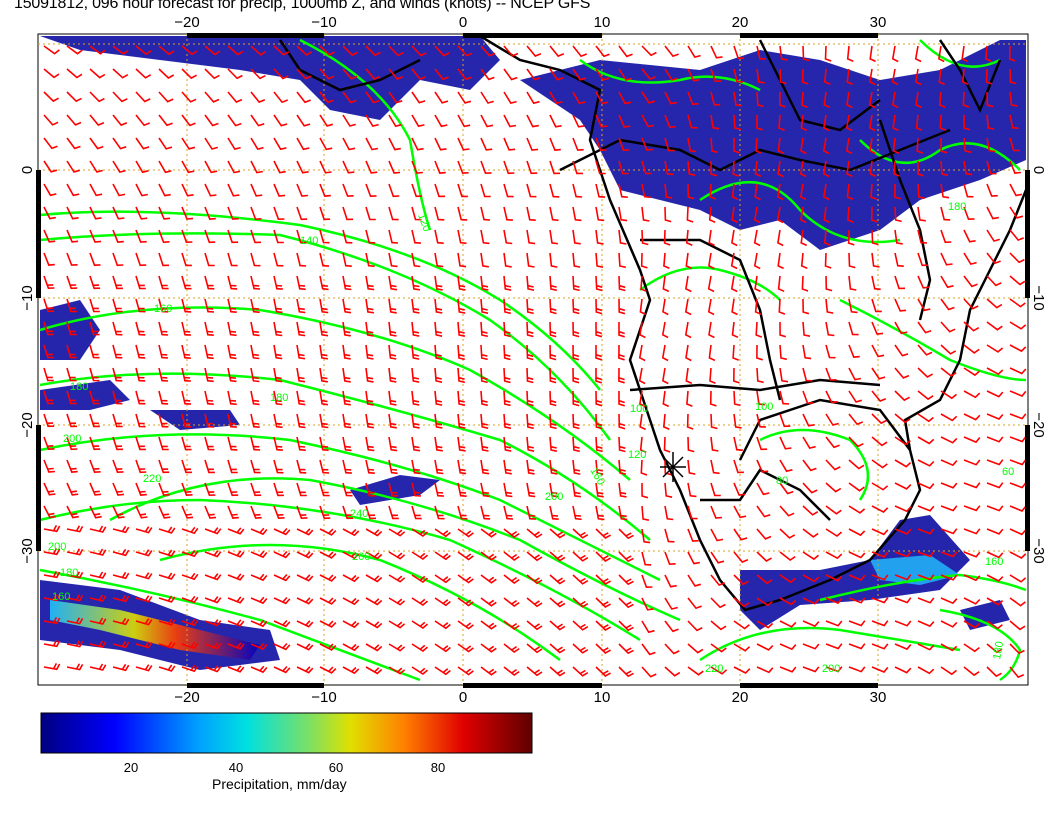 This screenshot has height=816, width=1056. I want to click on right-lat-labels: 0 −10 −20 −30, so click(1038, 365).